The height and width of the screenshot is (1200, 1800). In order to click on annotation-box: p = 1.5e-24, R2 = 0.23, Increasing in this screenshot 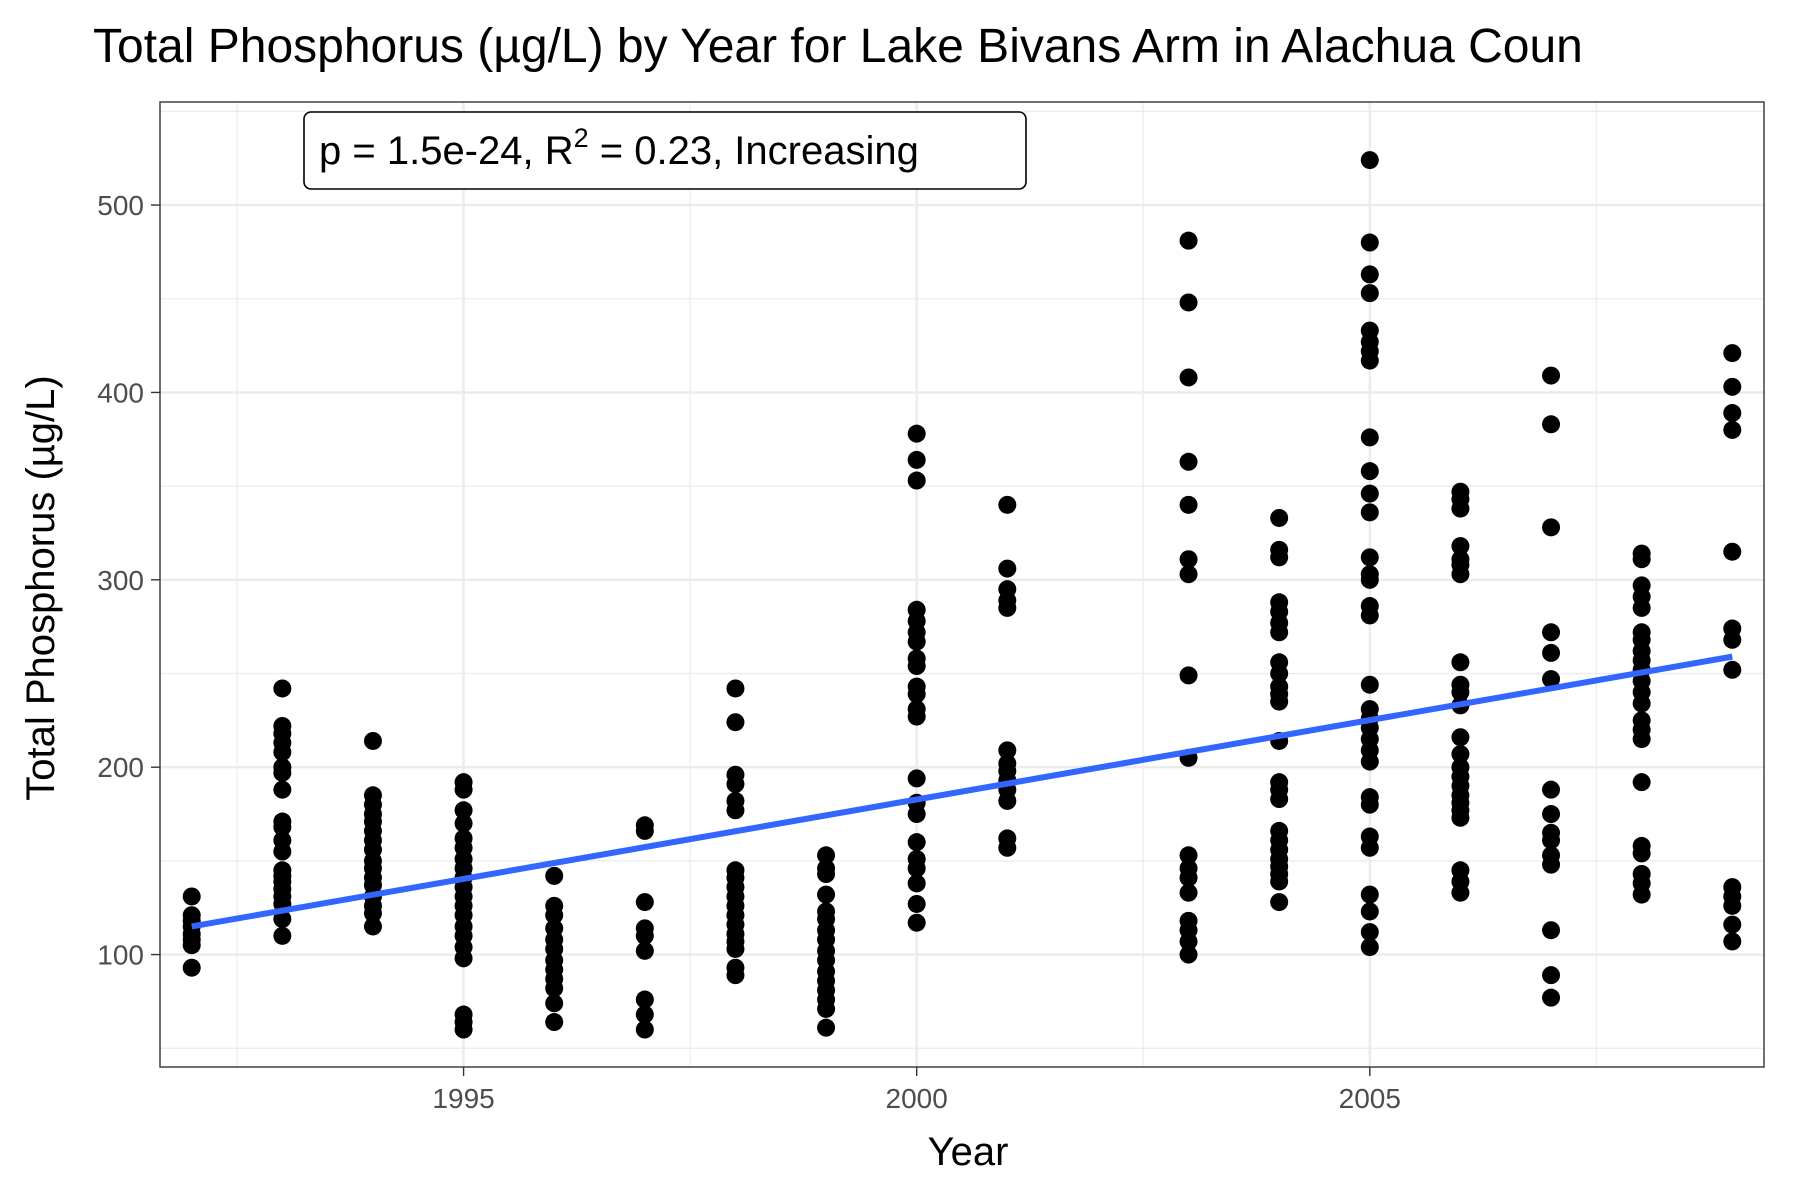, I will do `click(665, 150)`.